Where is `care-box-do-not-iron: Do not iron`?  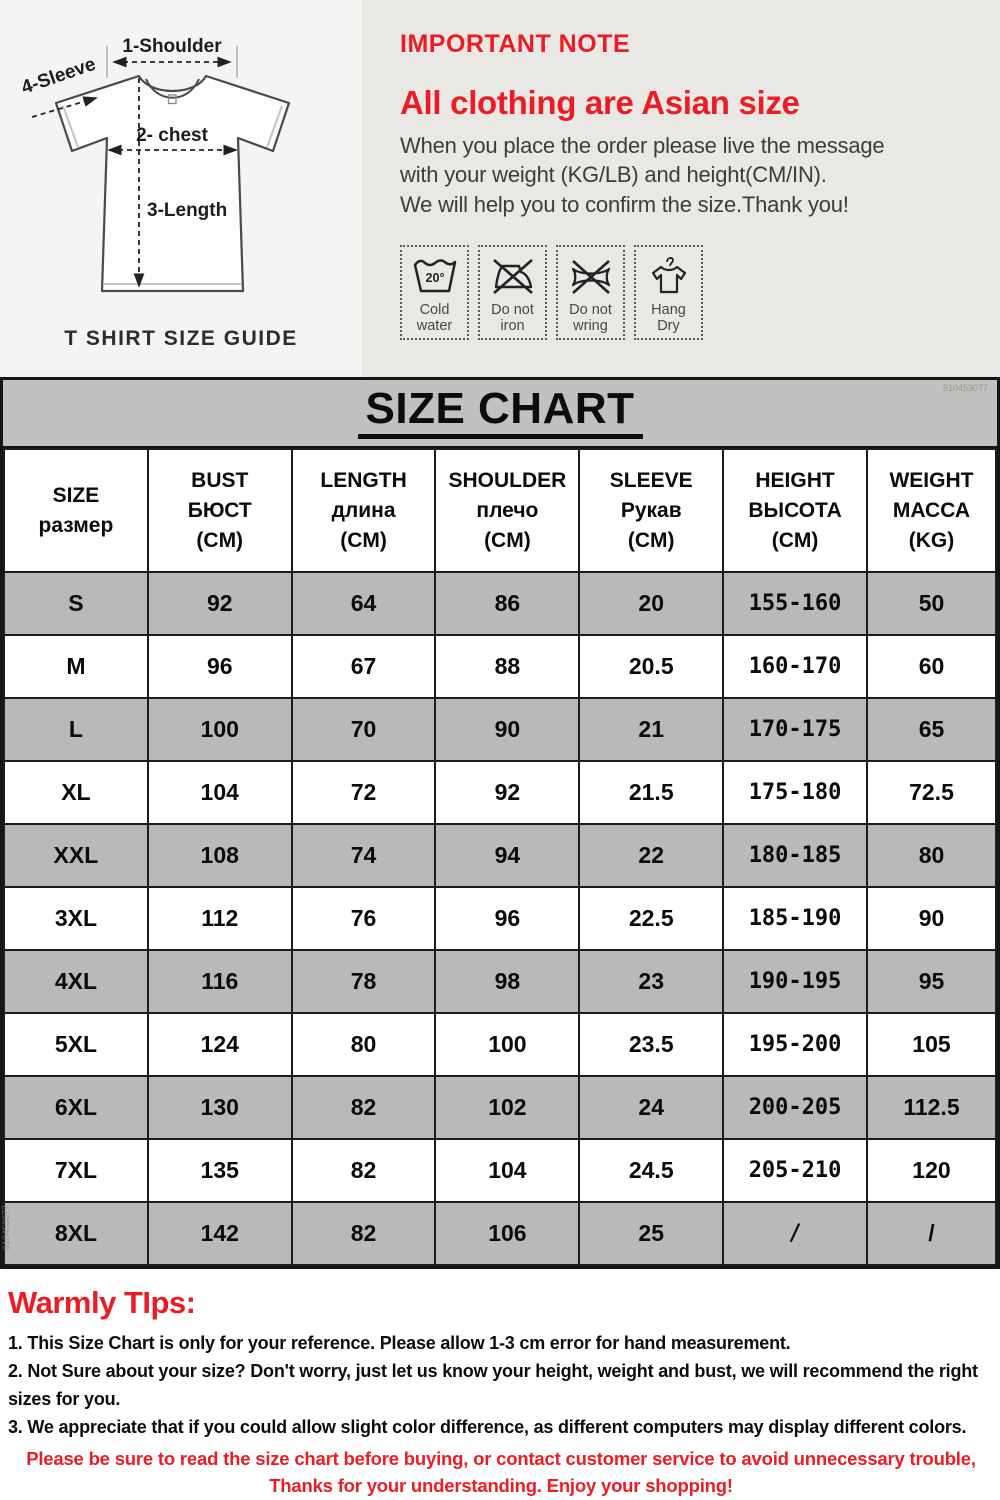
care-box-do-not-iron: Do not iron is located at coordinates (512, 292).